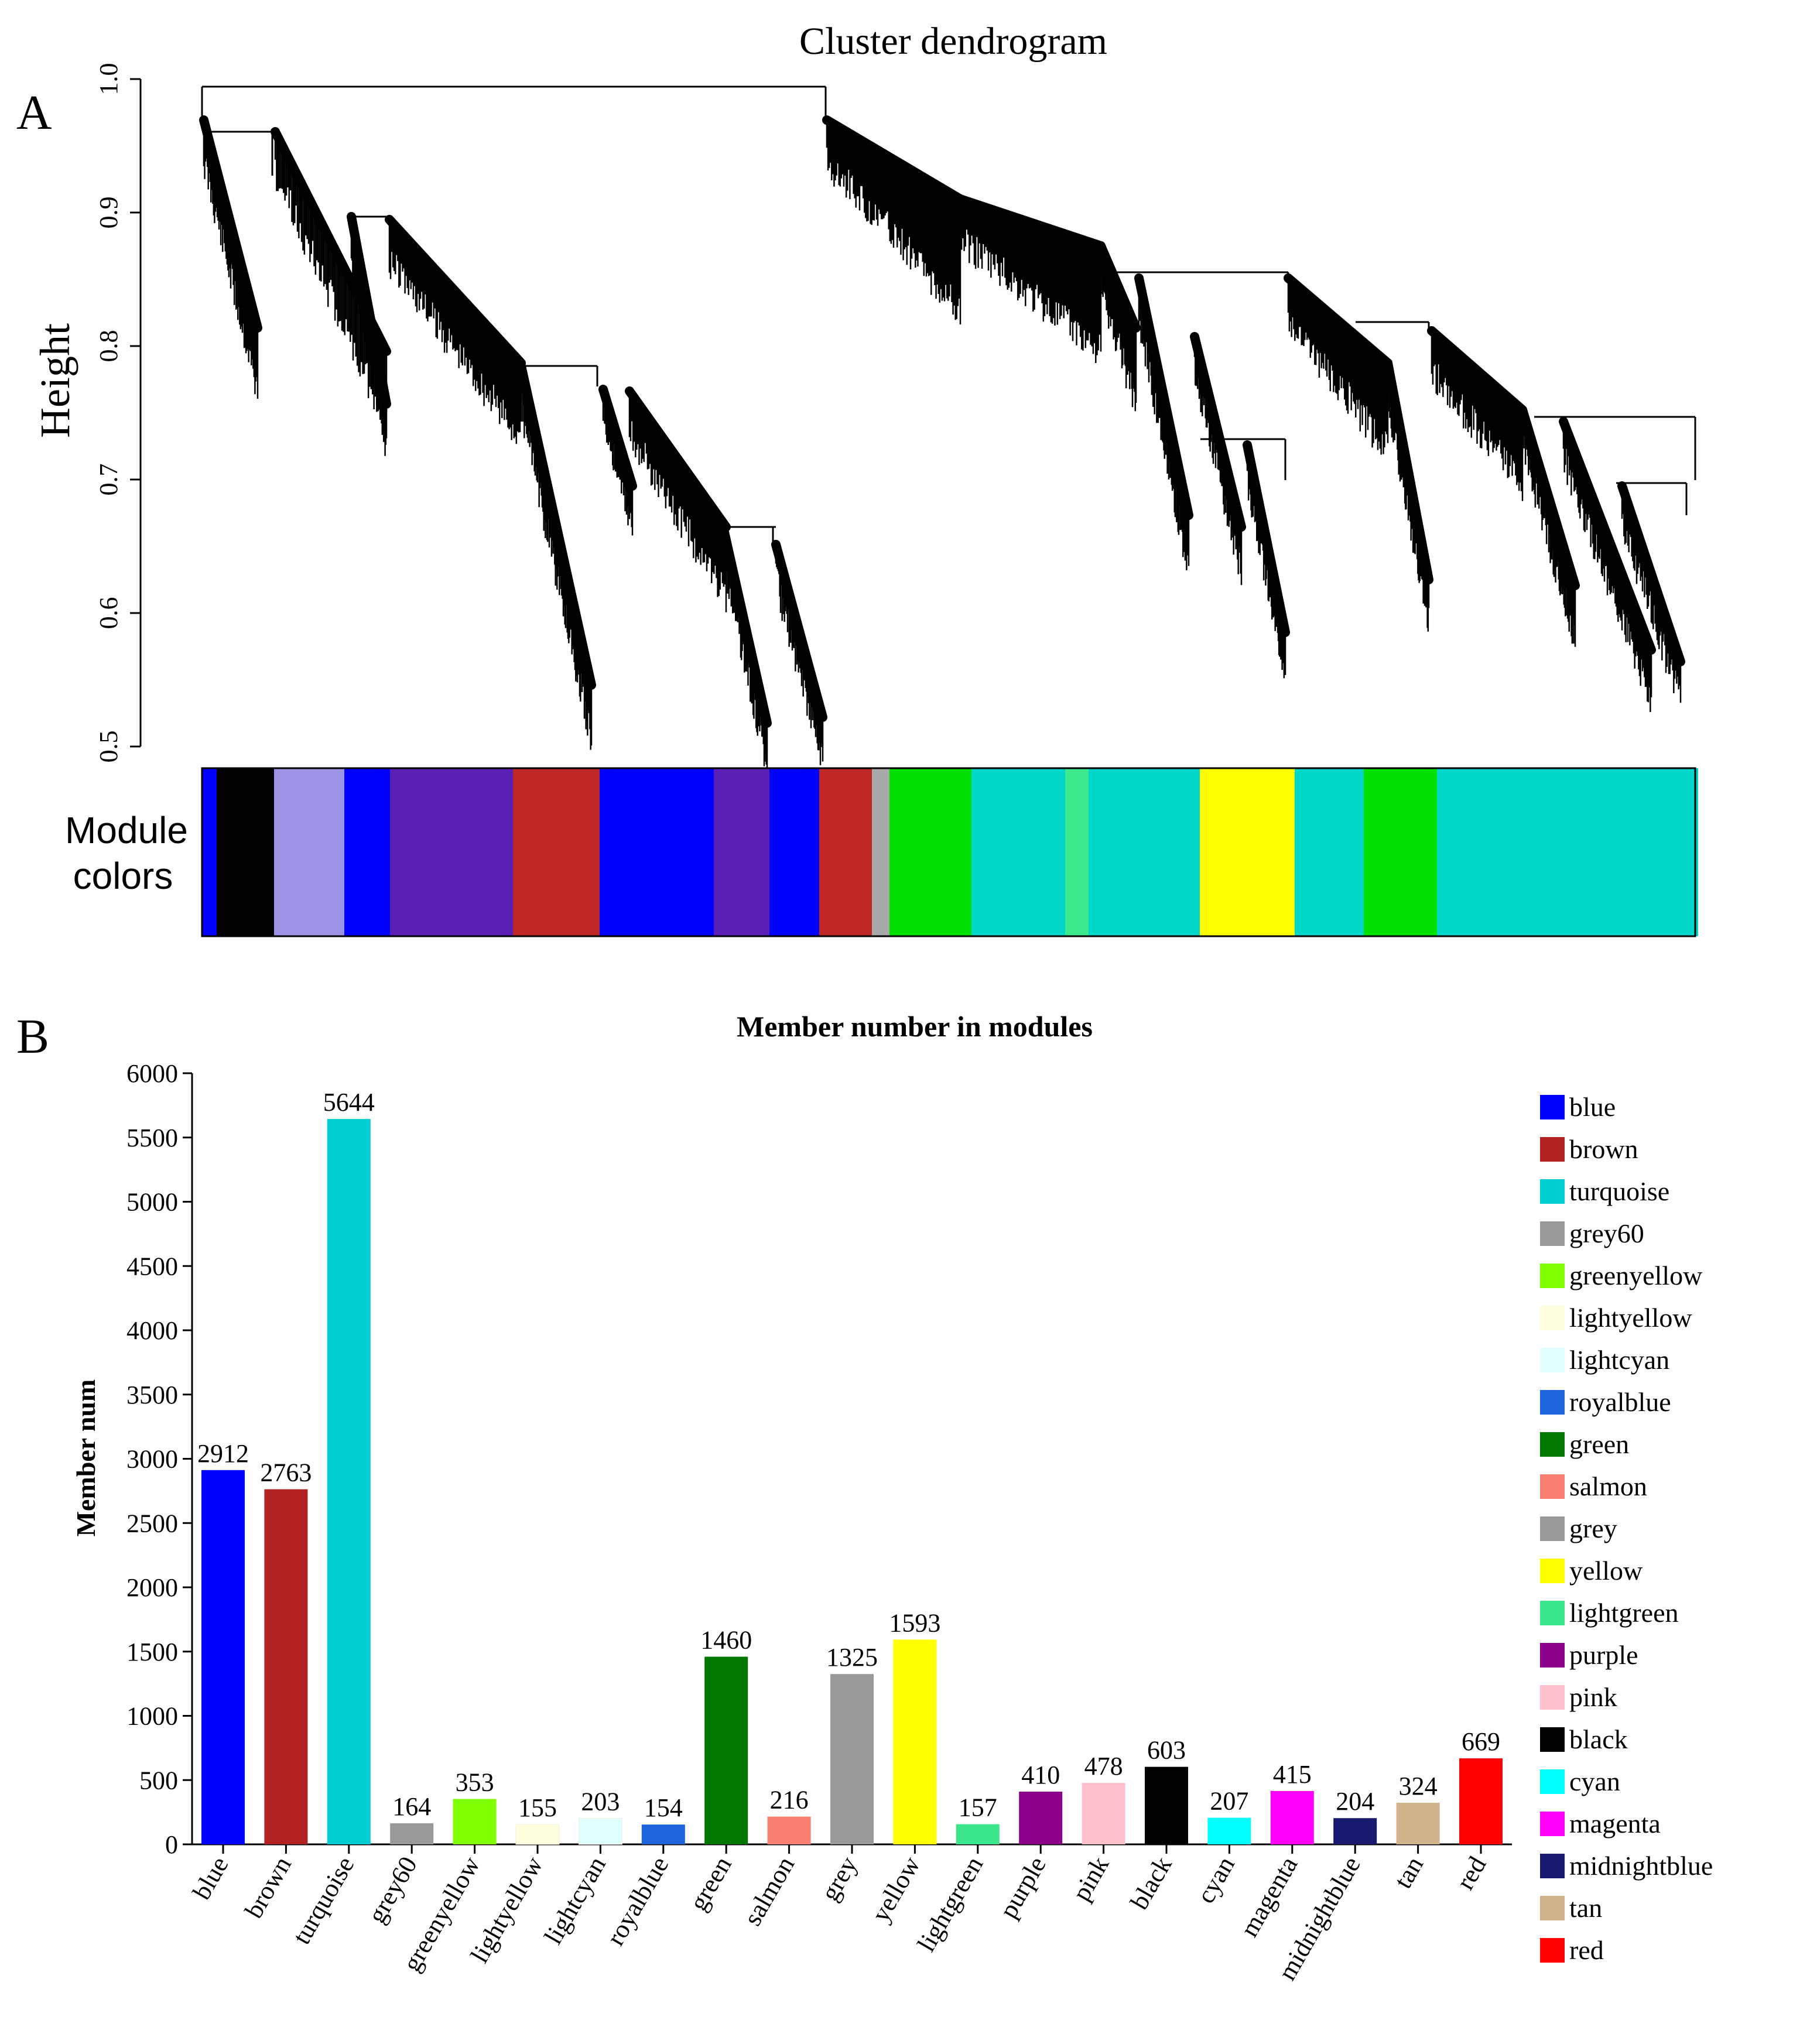 The height and width of the screenshot is (2044, 1793). Describe the element at coordinates (1292, 1775) in the screenshot. I see `bar-value-label: 415` at that location.